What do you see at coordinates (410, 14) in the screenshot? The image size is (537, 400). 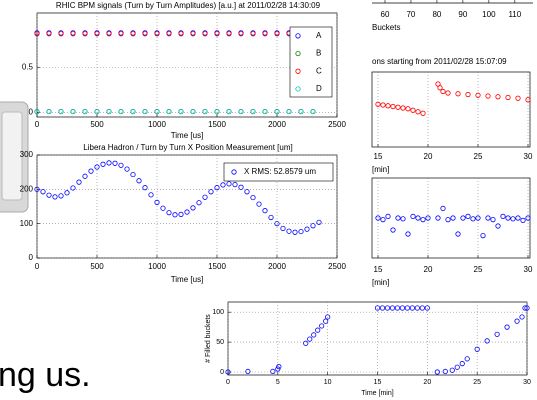 I see `x-tick-label: 70` at bounding box center [410, 14].